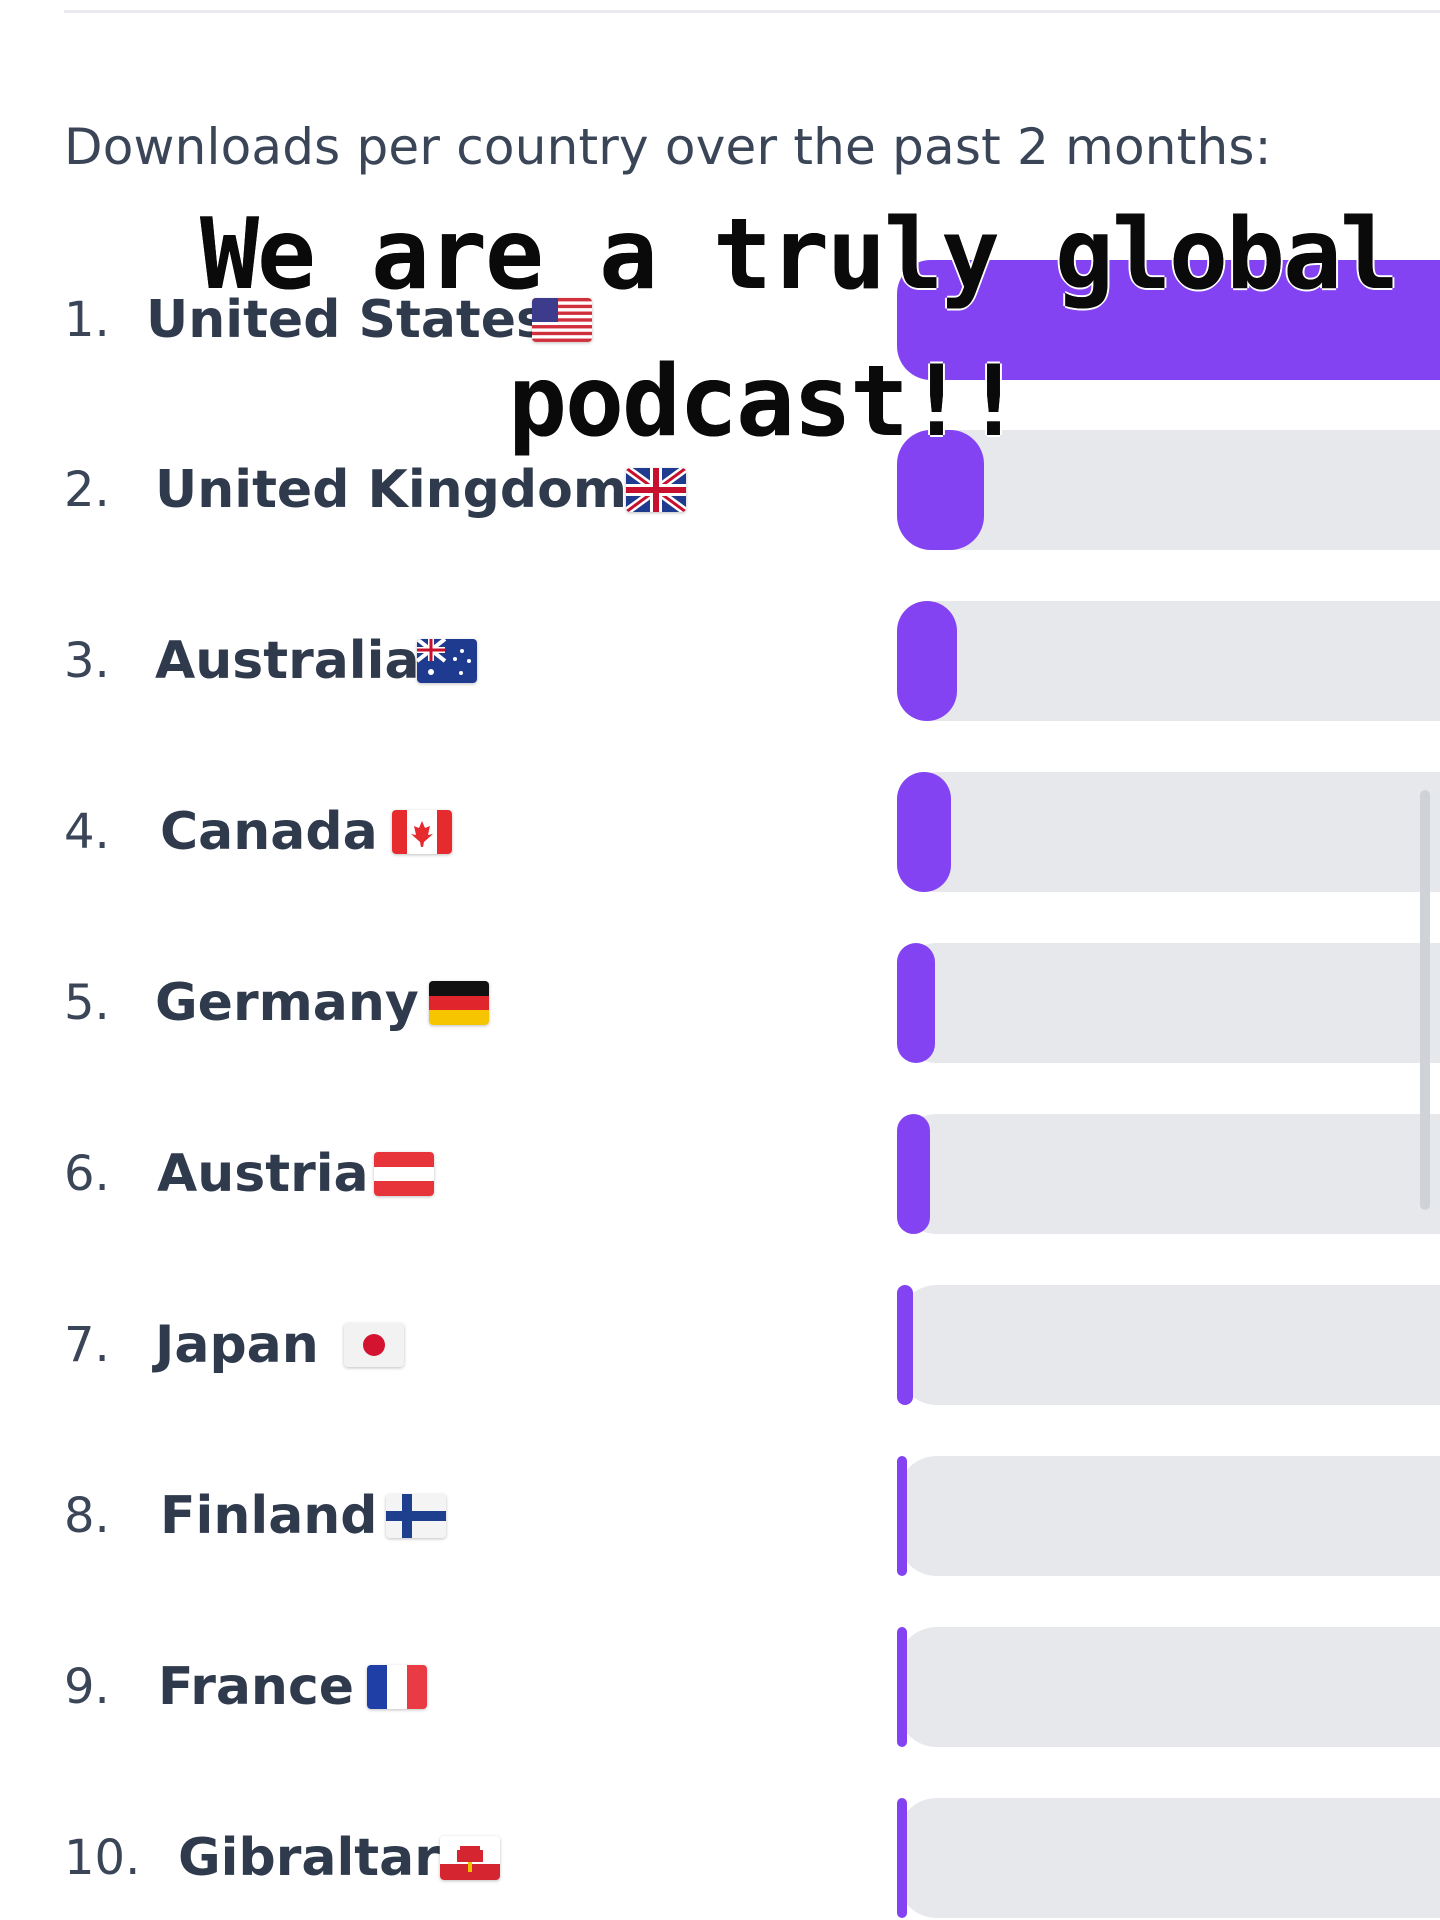  Describe the element at coordinates (374, 1345) in the screenshot. I see `jp-flag-icon` at that location.